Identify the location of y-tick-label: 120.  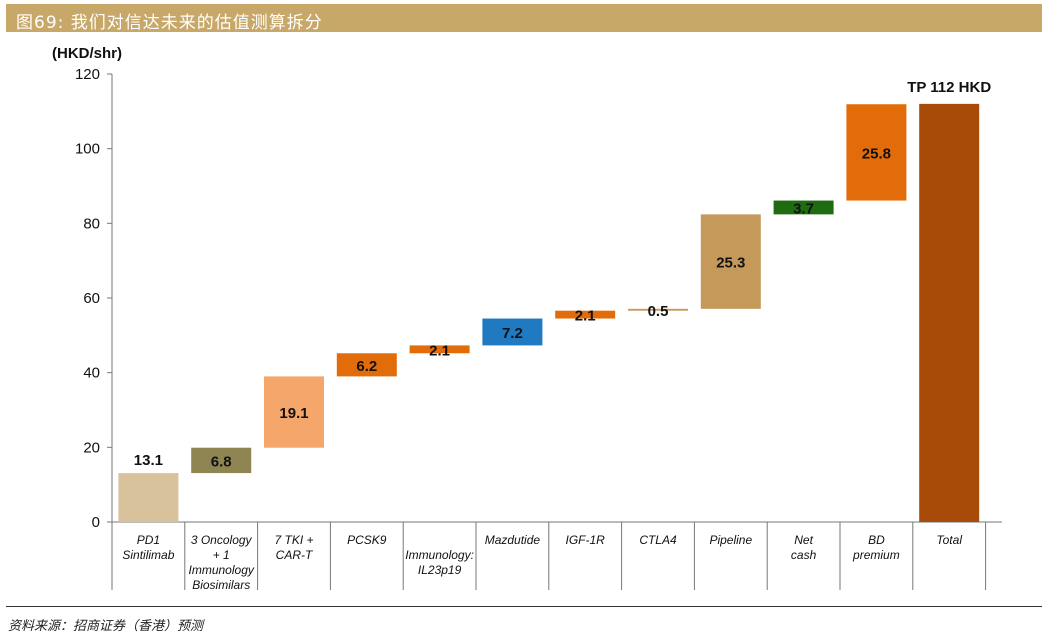
(87, 74).